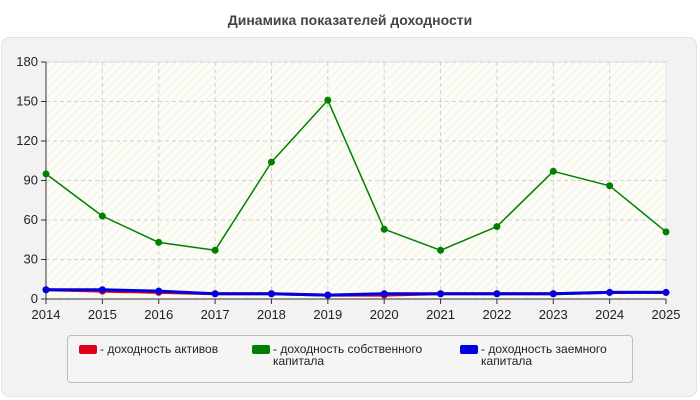 The image size is (700, 400). Describe the element at coordinates (31, 259) in the screenshot. I see `y-tick-label: 30` at that location.